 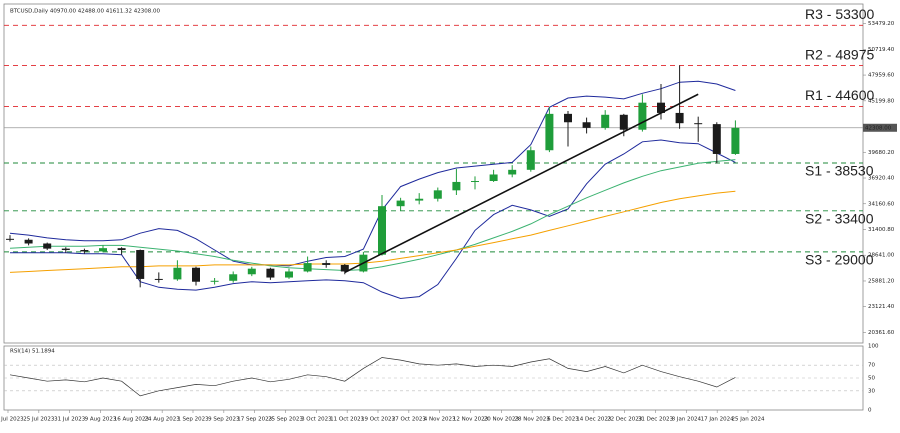 What do you see at coordinates (687, 420) in the screenshot?
I see `x-tick-label: 8 Jan 2024` at bounding box center [687, 420].